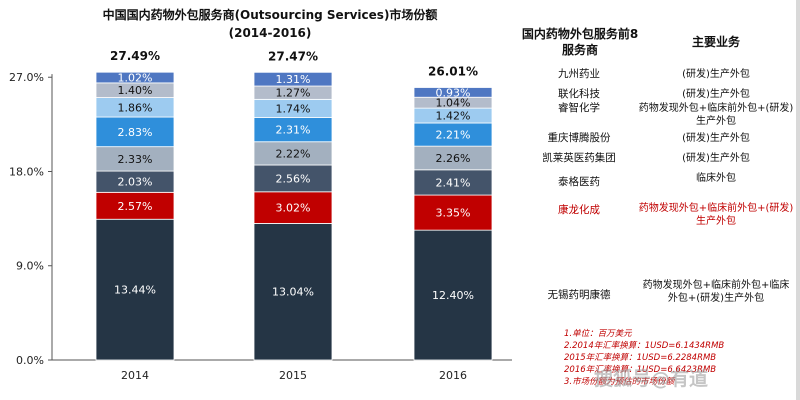 The image size is (800, 400). Describe the element at coordinates (640, 358) in the screenshot. I see `footnote-3: 2015年汇率换算：1USD=6.2284RMB` at that location.